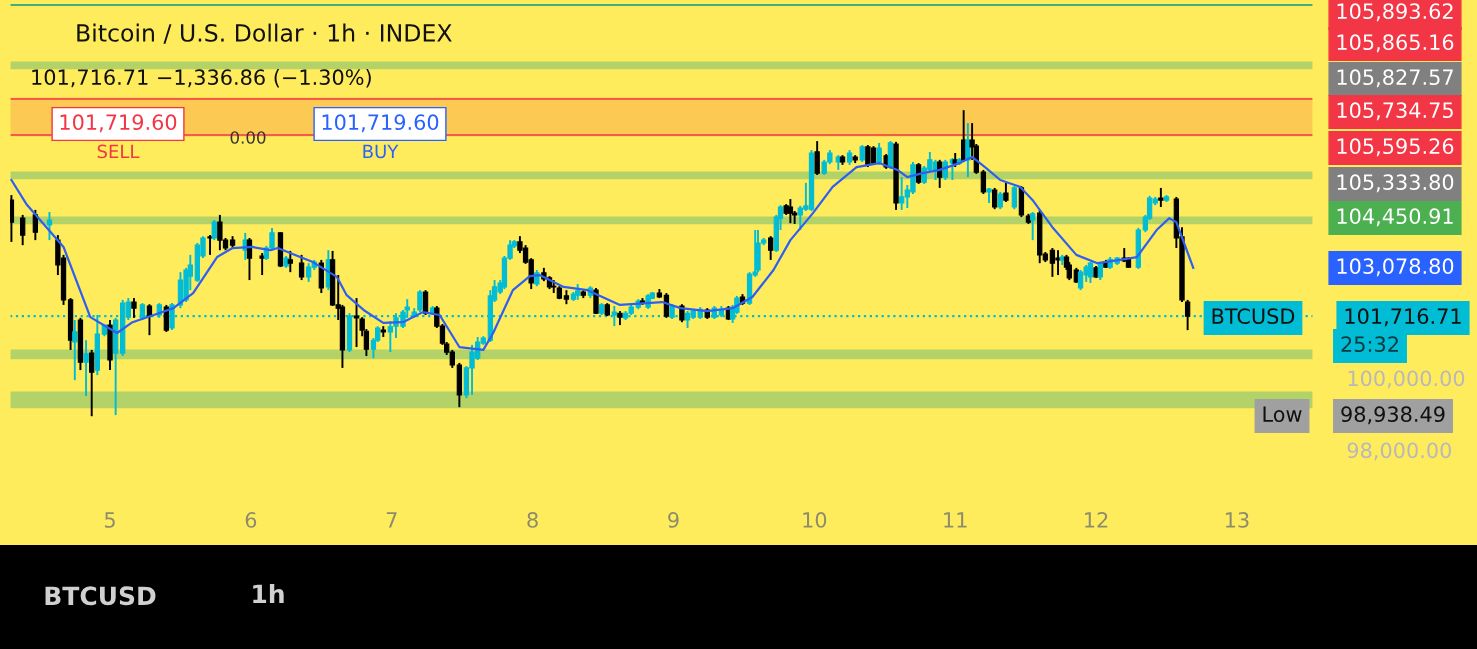  I want to click on text: 105,827.57, so click(1395, 78).